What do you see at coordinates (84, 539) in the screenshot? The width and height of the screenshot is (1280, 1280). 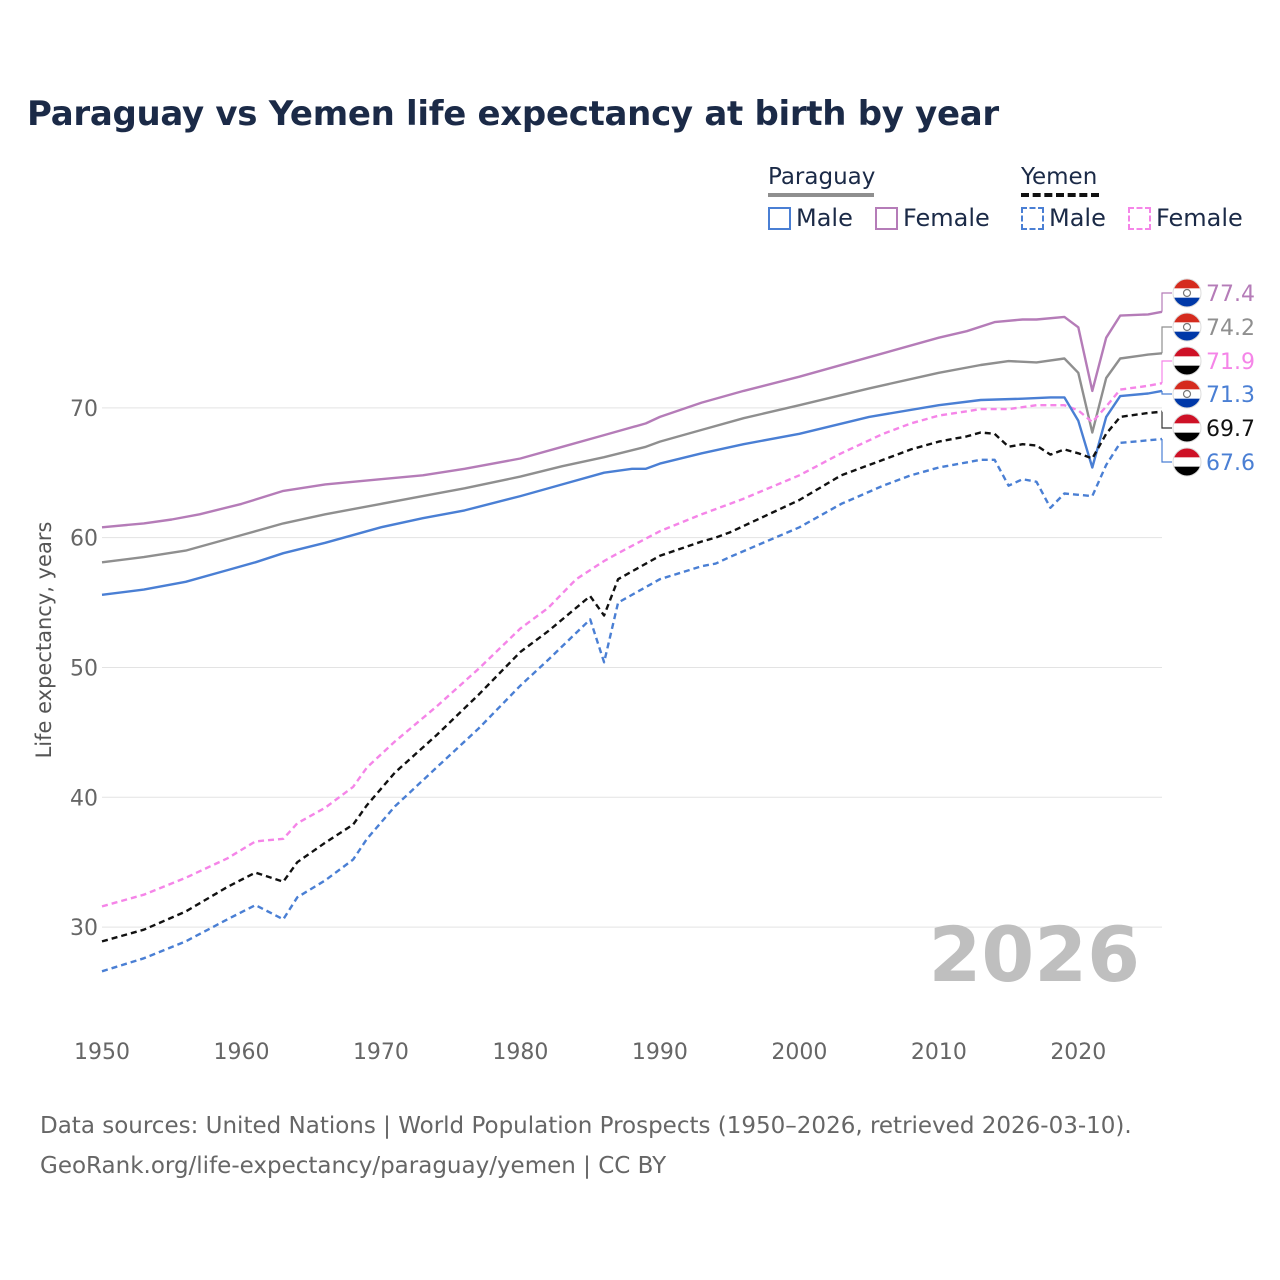 I see `y-tick-label: 60` at bounding box center [84, 539].